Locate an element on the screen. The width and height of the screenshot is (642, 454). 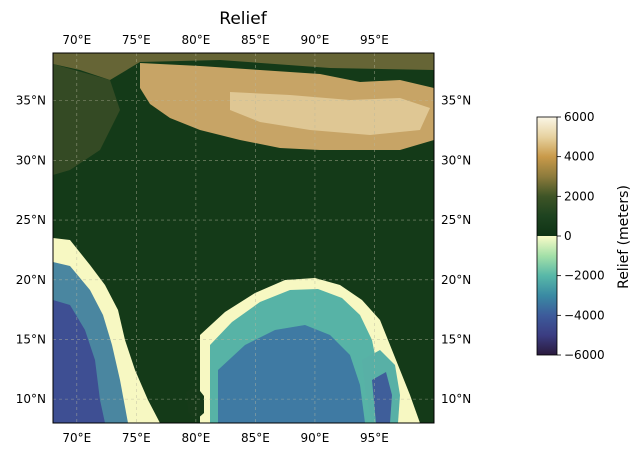
x-tick-label-bottom: 90°E is located at coordinates (315, 438).